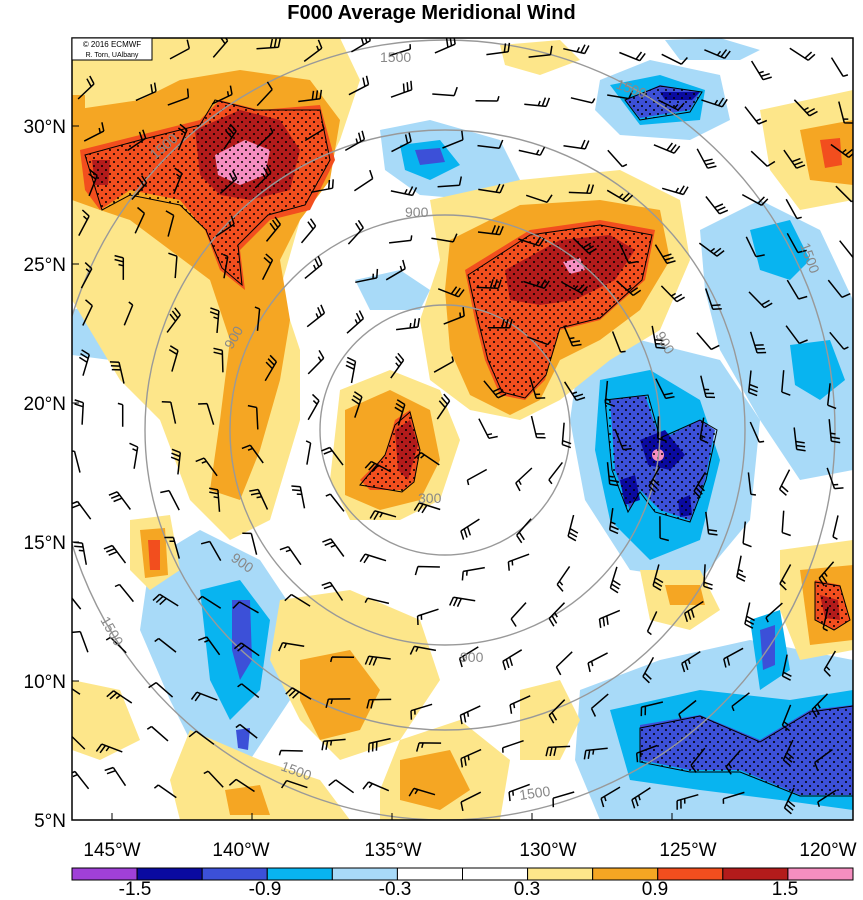 The width and height of the screenshot is (863, 900). I want to click on lon-label: 120°W, so click(827, 850).